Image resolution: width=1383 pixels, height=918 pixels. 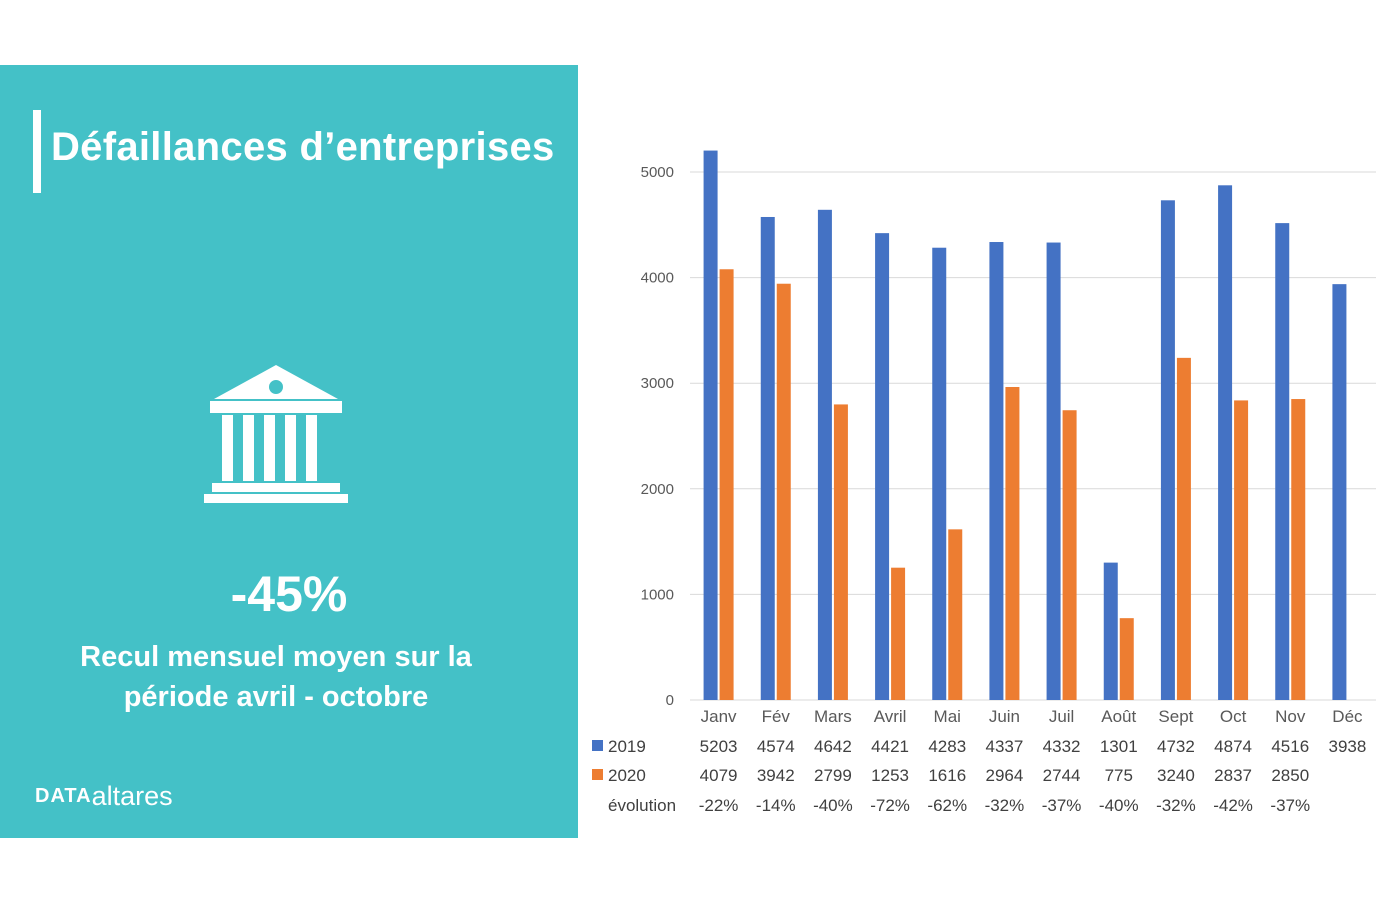 What do you see at coordinates (882, 466) in the screenshot?
I see `bar-2019-avril` at bounding box center [882, 466].